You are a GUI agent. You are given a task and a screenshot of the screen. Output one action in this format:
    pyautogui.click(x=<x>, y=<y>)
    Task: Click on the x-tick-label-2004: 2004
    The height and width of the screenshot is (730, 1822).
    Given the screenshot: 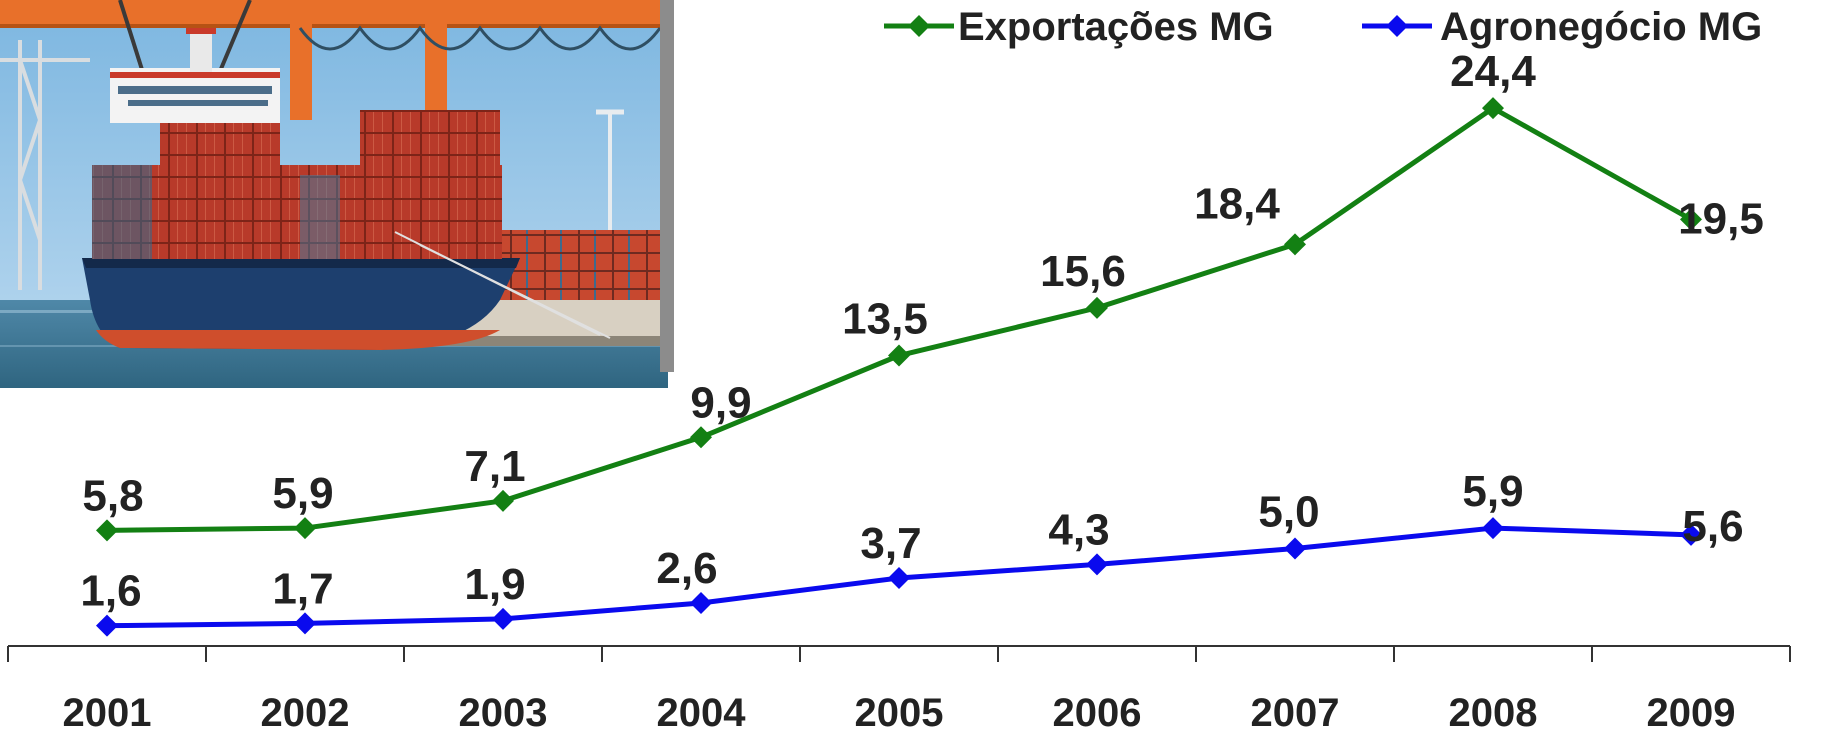 What is the action you would take?
    pyautogui.click(x=702, y=710)
    